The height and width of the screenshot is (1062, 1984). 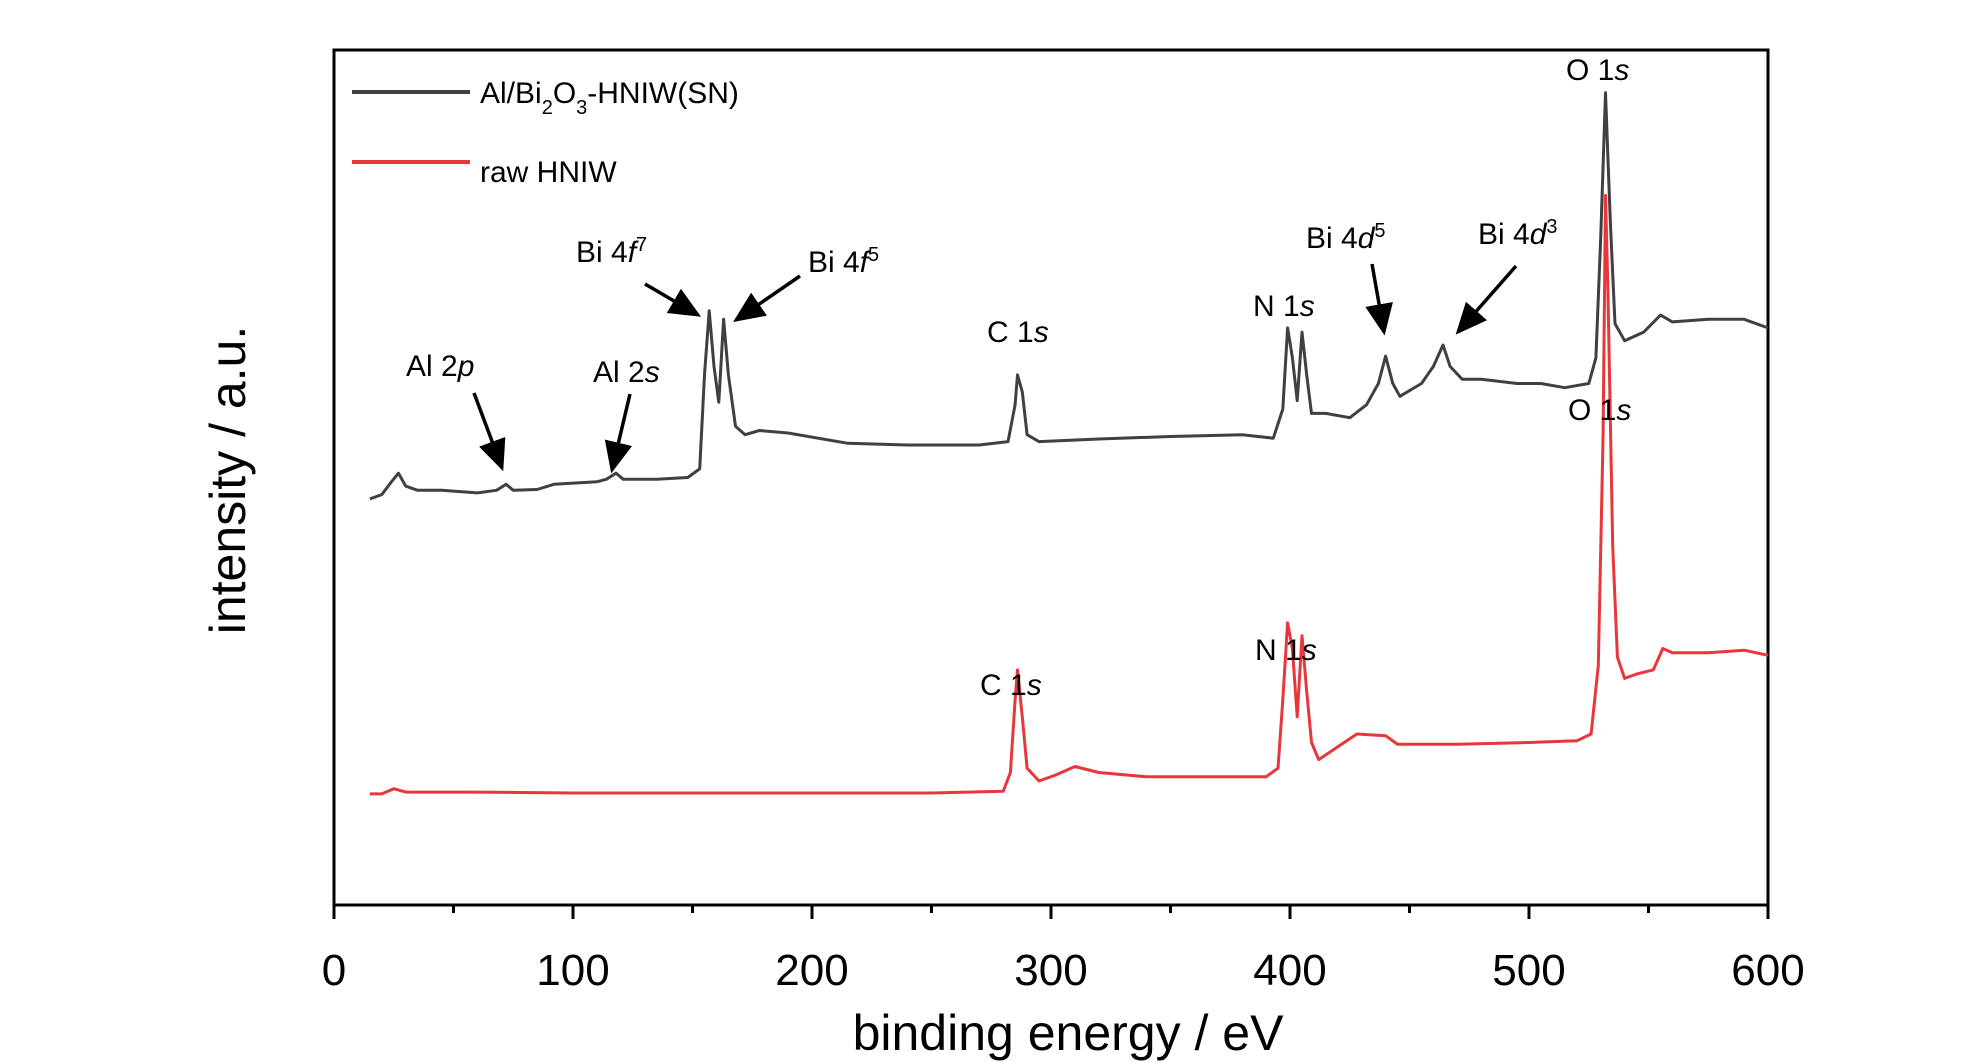 I want to click on annotation-c1s-top: C 1s, so click(x=1018, y=332).